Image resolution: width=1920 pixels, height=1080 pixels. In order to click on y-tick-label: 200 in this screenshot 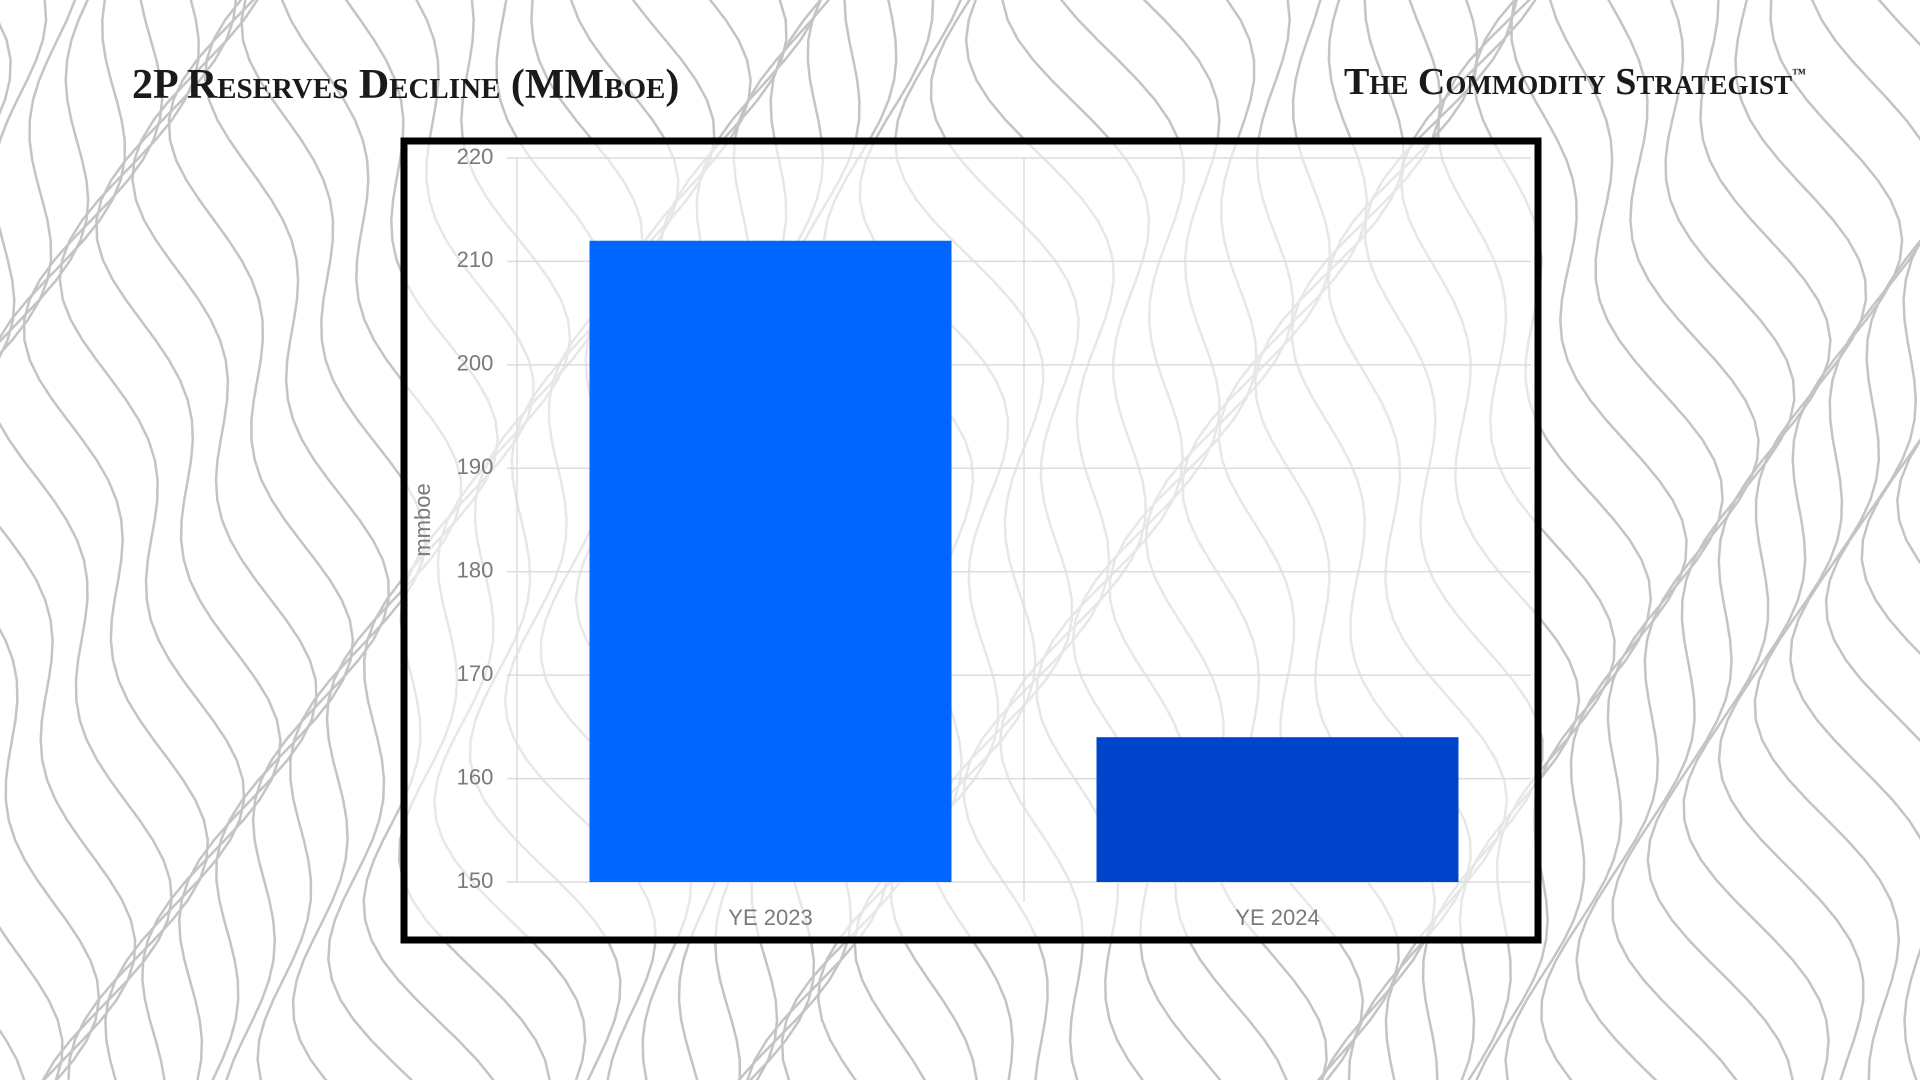, I will do `click(475, 363)`.